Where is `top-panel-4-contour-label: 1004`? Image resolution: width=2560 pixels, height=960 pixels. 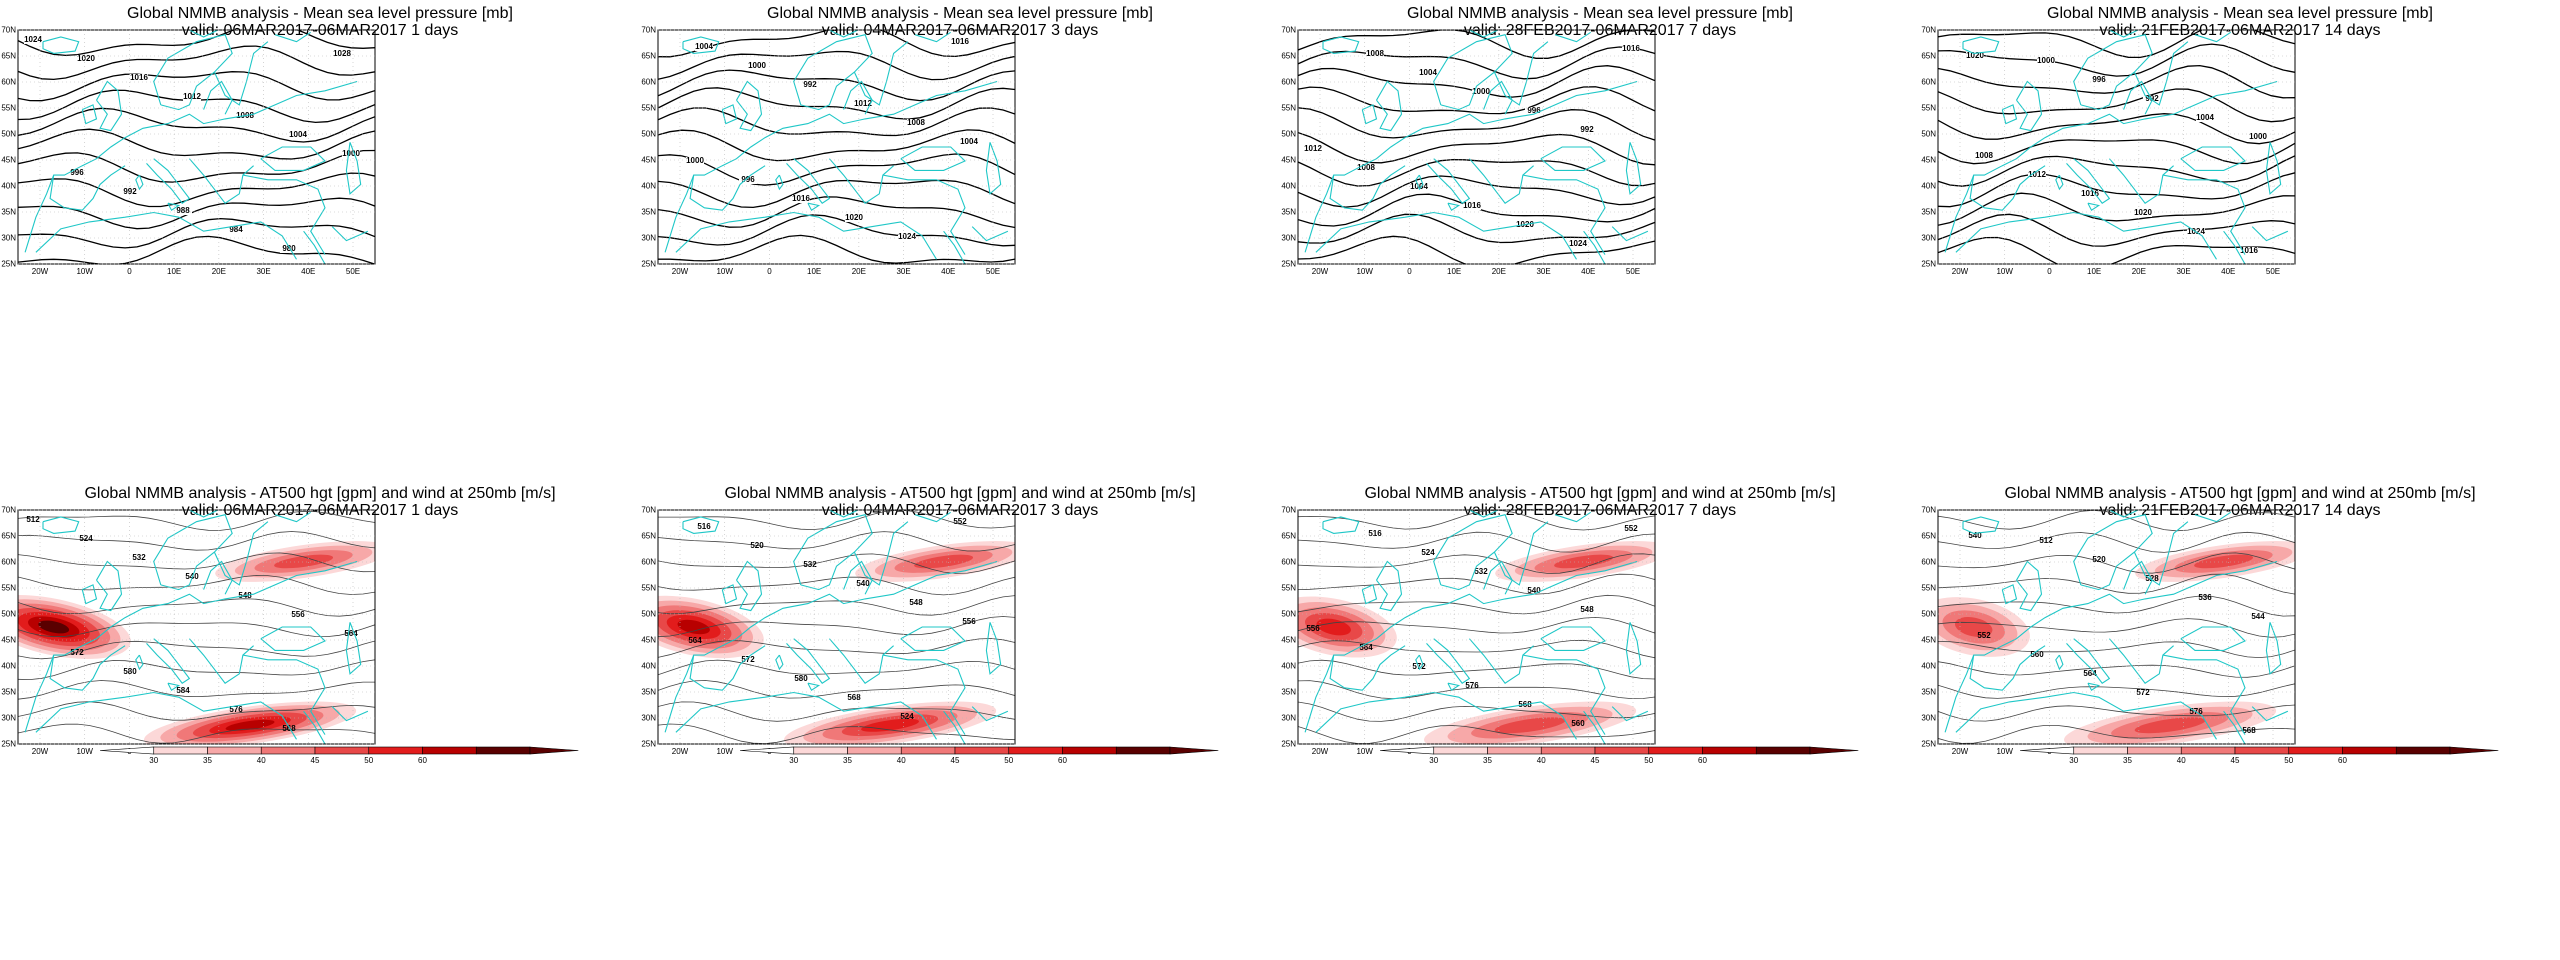
top-panel-4-contour-label: 1004 is located at coordinates (2205, 117).